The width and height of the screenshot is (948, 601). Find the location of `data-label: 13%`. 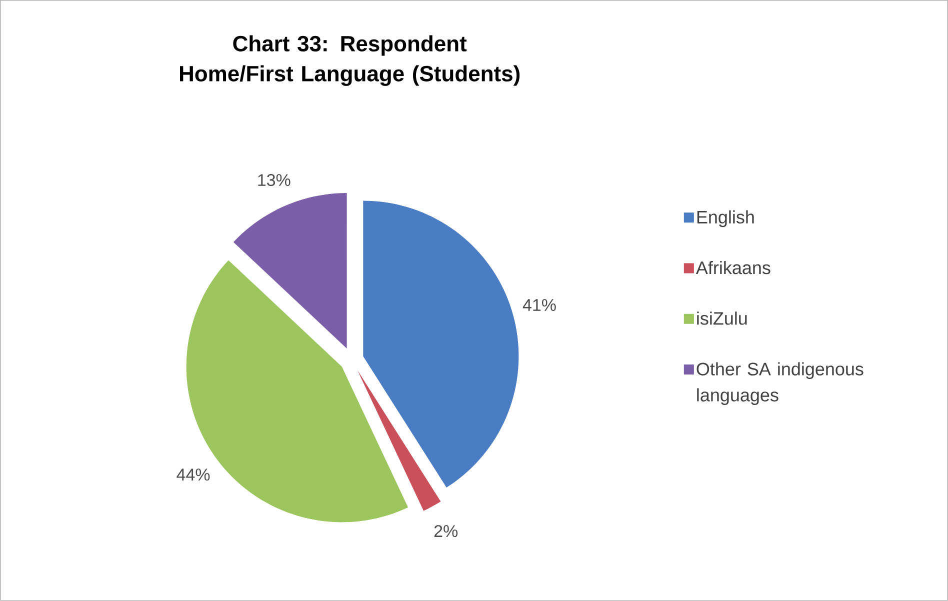

data-label: 13% is located at coordinates (274, 180).